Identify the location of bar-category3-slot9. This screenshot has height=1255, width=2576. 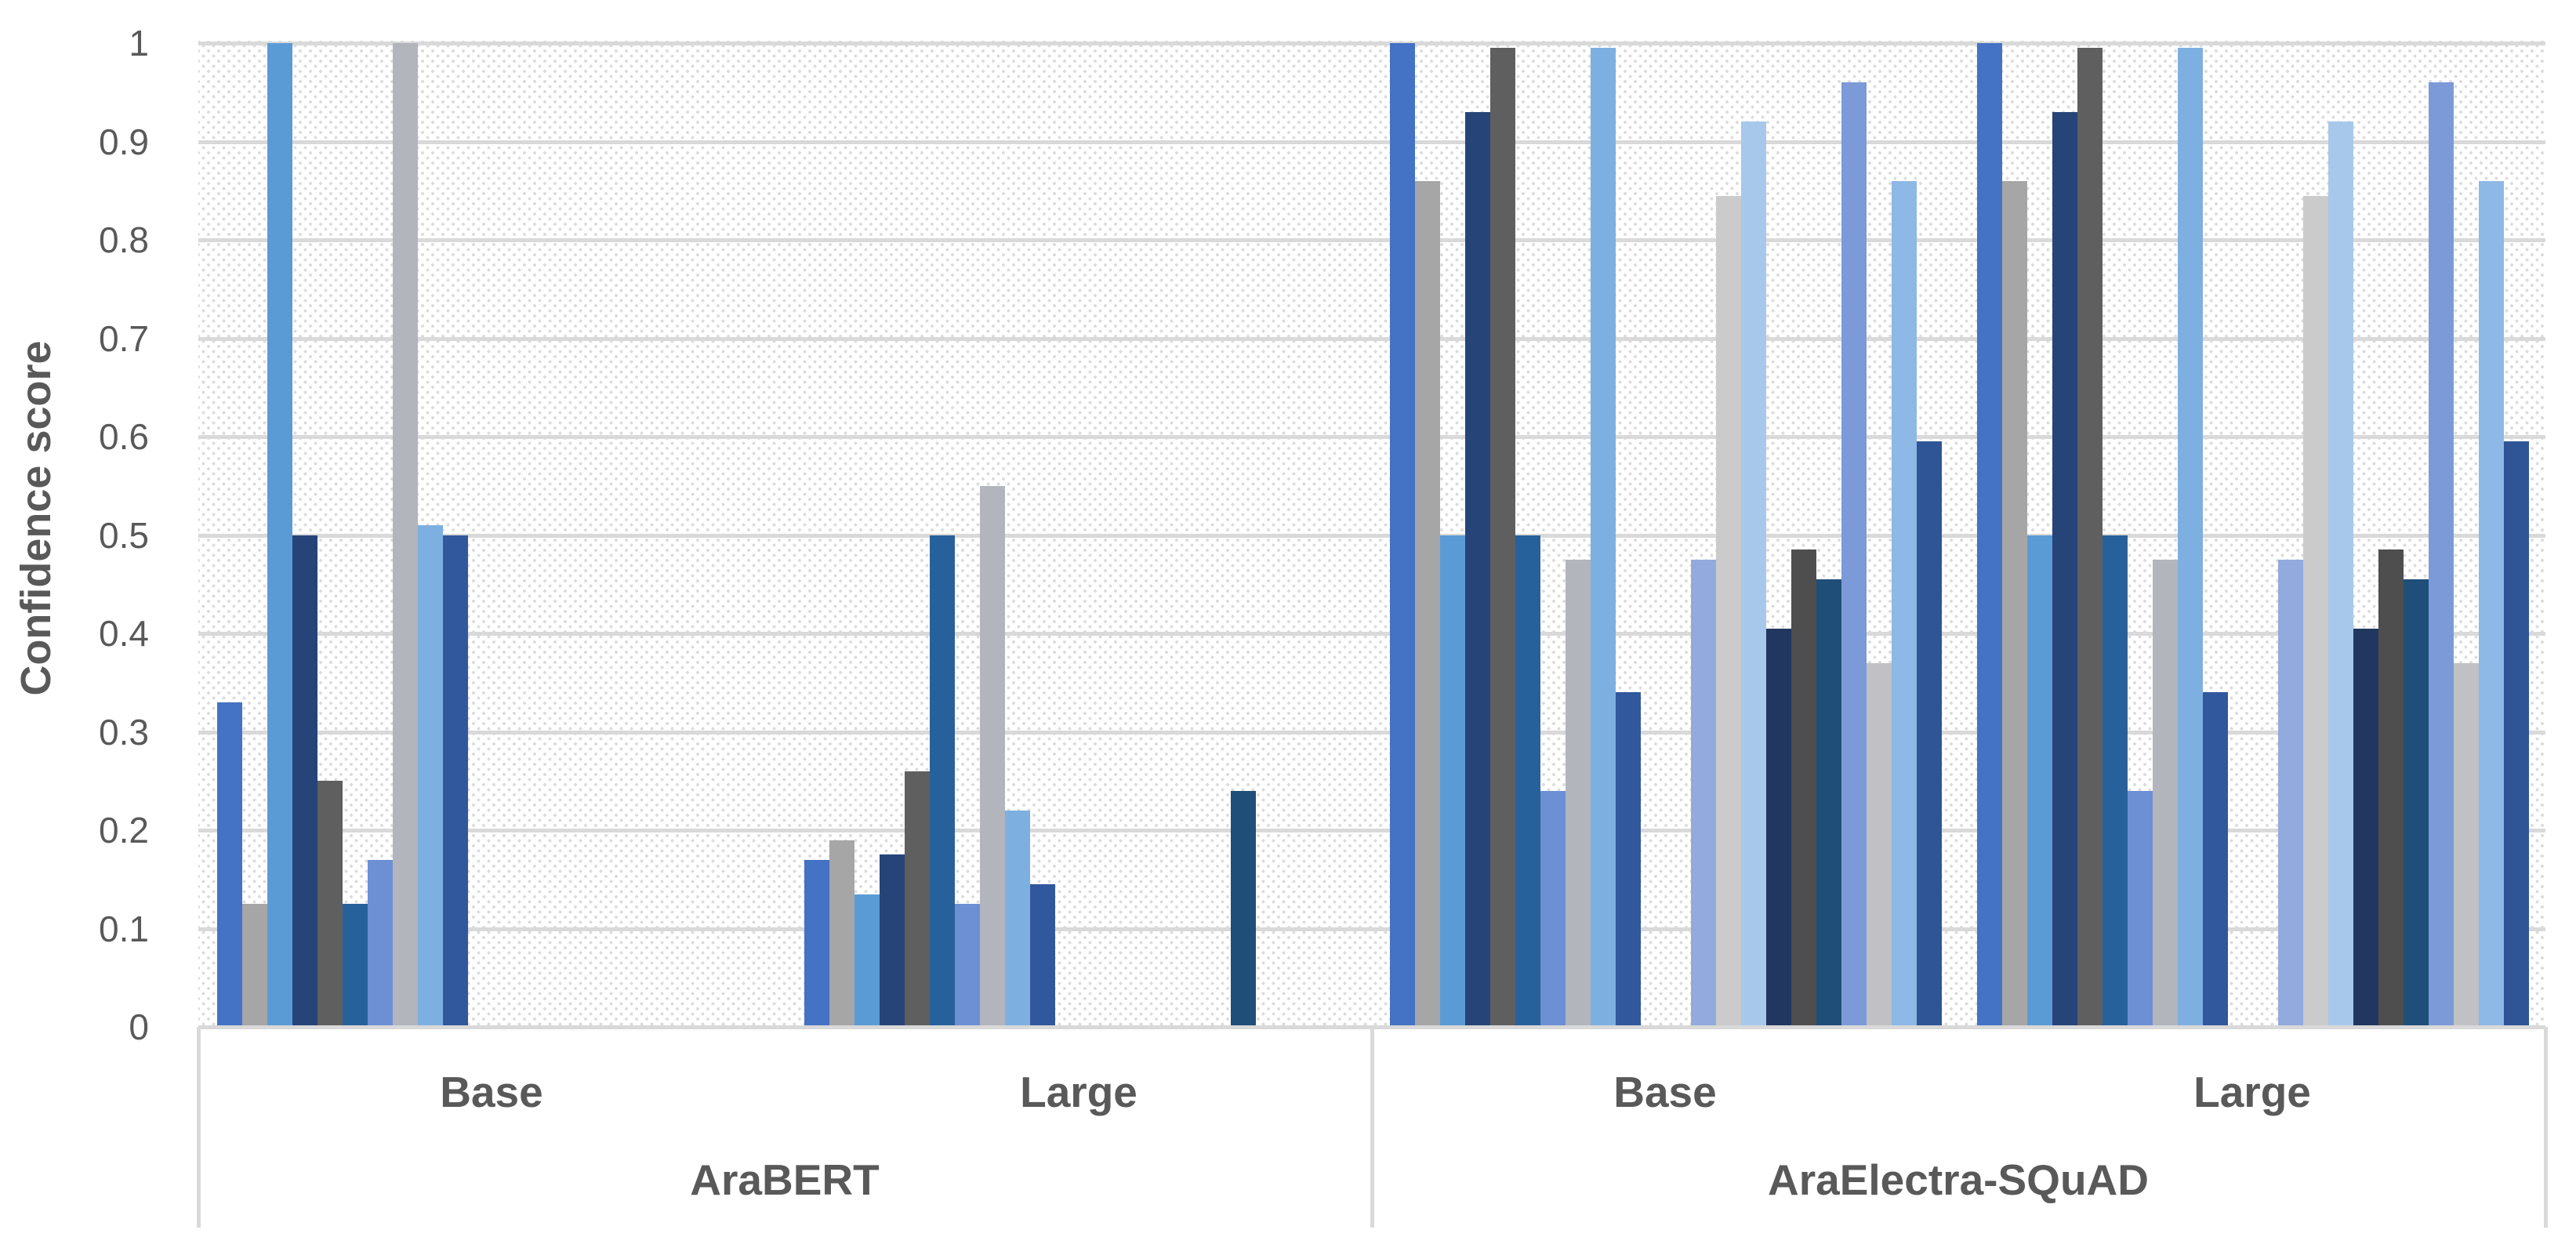
(1604, 537).